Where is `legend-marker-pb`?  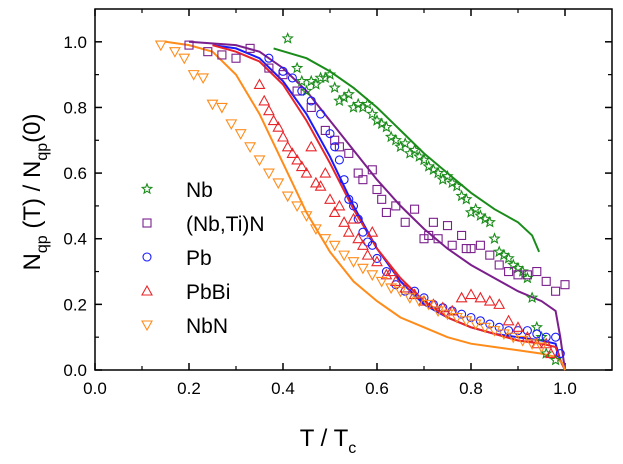 legend-marker-pb is located at coordinates (147, 257).